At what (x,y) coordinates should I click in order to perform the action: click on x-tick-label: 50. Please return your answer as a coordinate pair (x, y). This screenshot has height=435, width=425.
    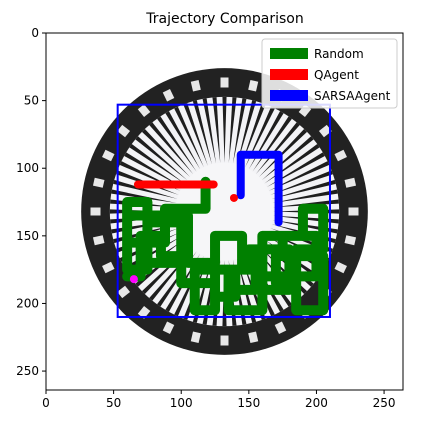
    Looking at the image, I should click on (113, 403).